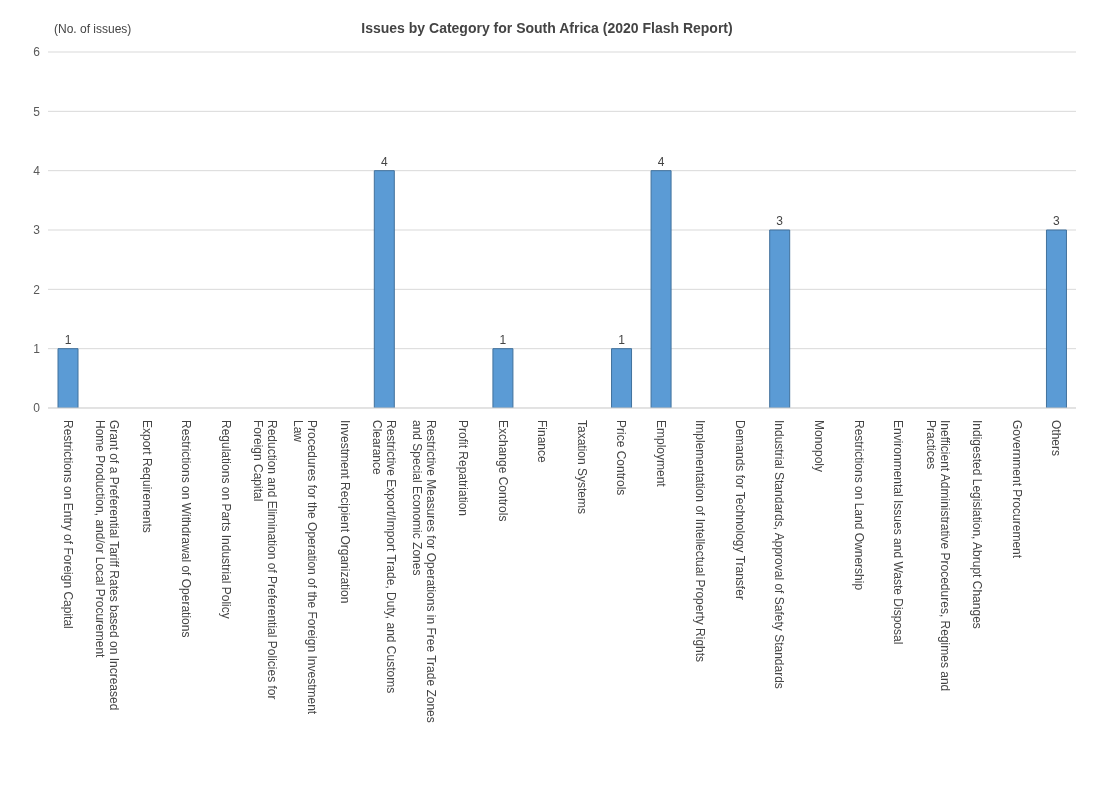 This screenshot has width=1094, height=798. Describe the element at coordinates (542, 442) in the screenshot. I see `x-tick-label: Finance` at that location.